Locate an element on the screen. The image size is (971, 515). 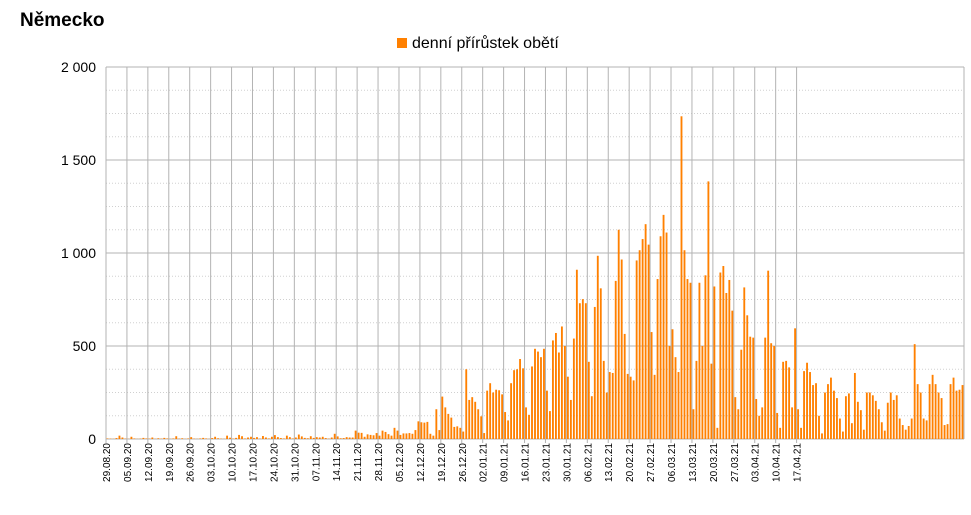
x-tick-label: 13.02.21 is located at coordinates (609, 462).